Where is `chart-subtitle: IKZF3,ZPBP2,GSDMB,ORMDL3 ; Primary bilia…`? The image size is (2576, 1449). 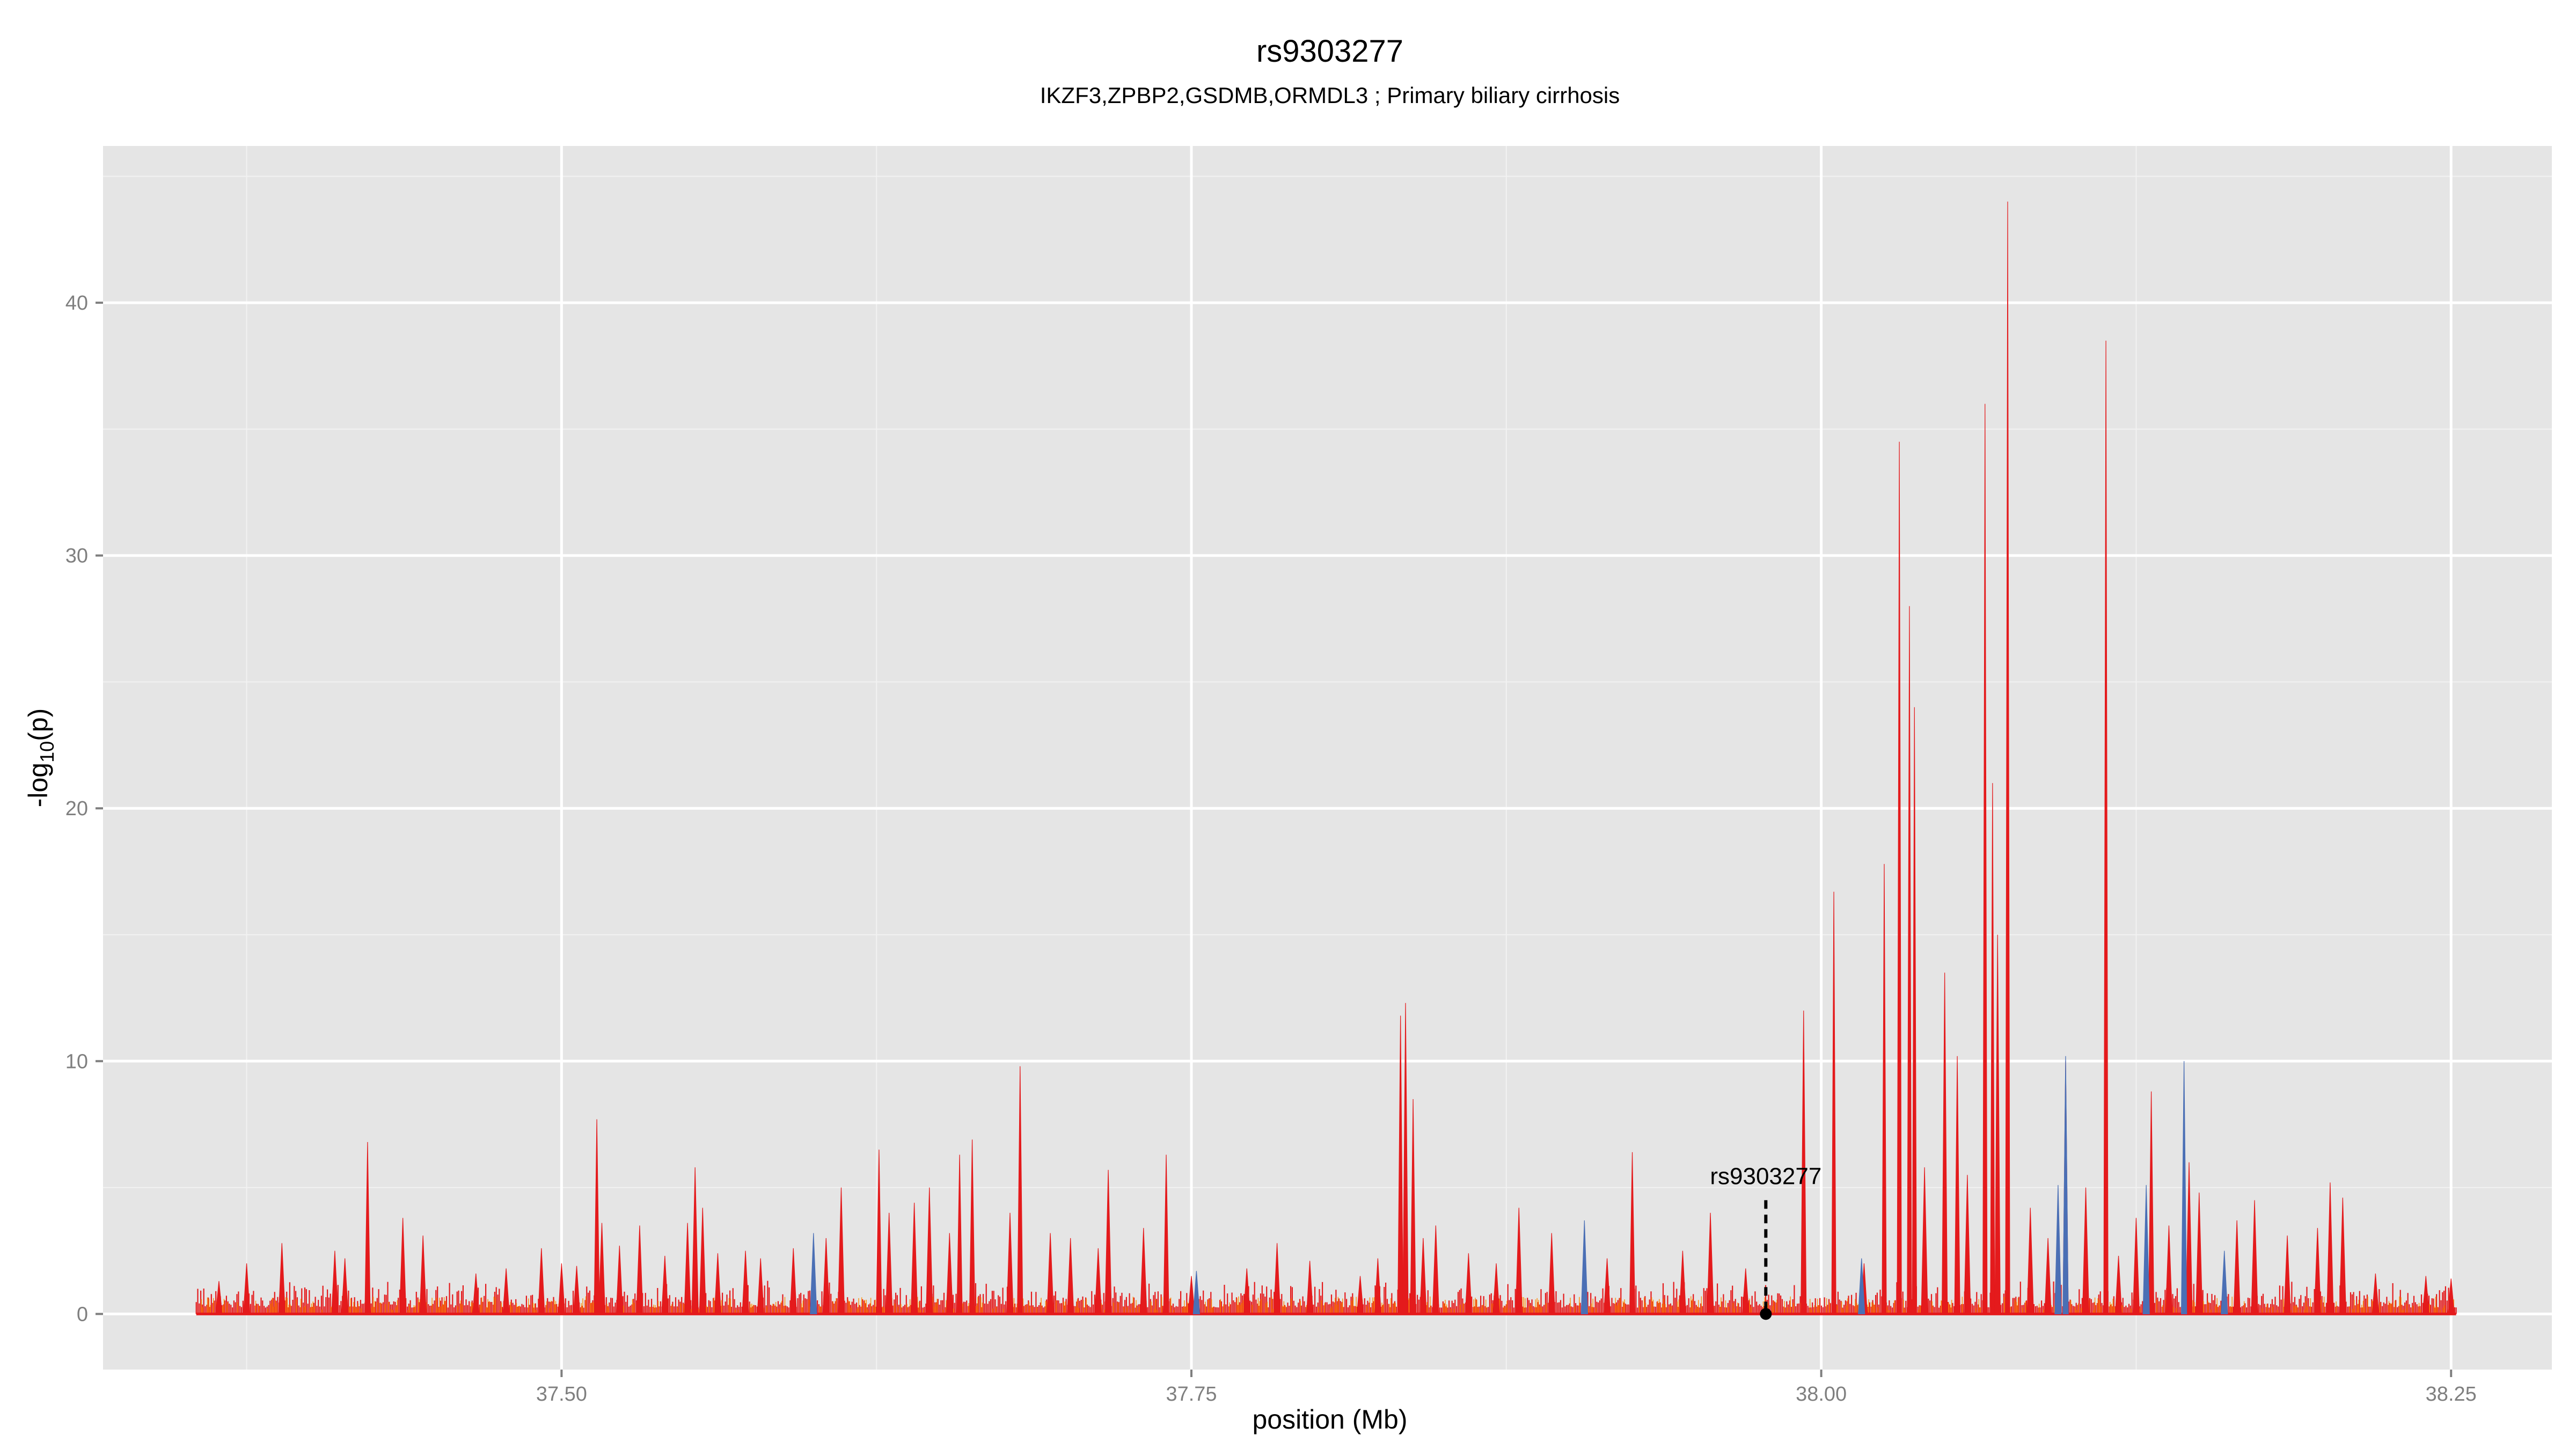
chart-subtitle: IKZF3,ZPBP2,GSDMB,ORMDL3 ; Primary bilia… is located at coordinates (1330, 95).